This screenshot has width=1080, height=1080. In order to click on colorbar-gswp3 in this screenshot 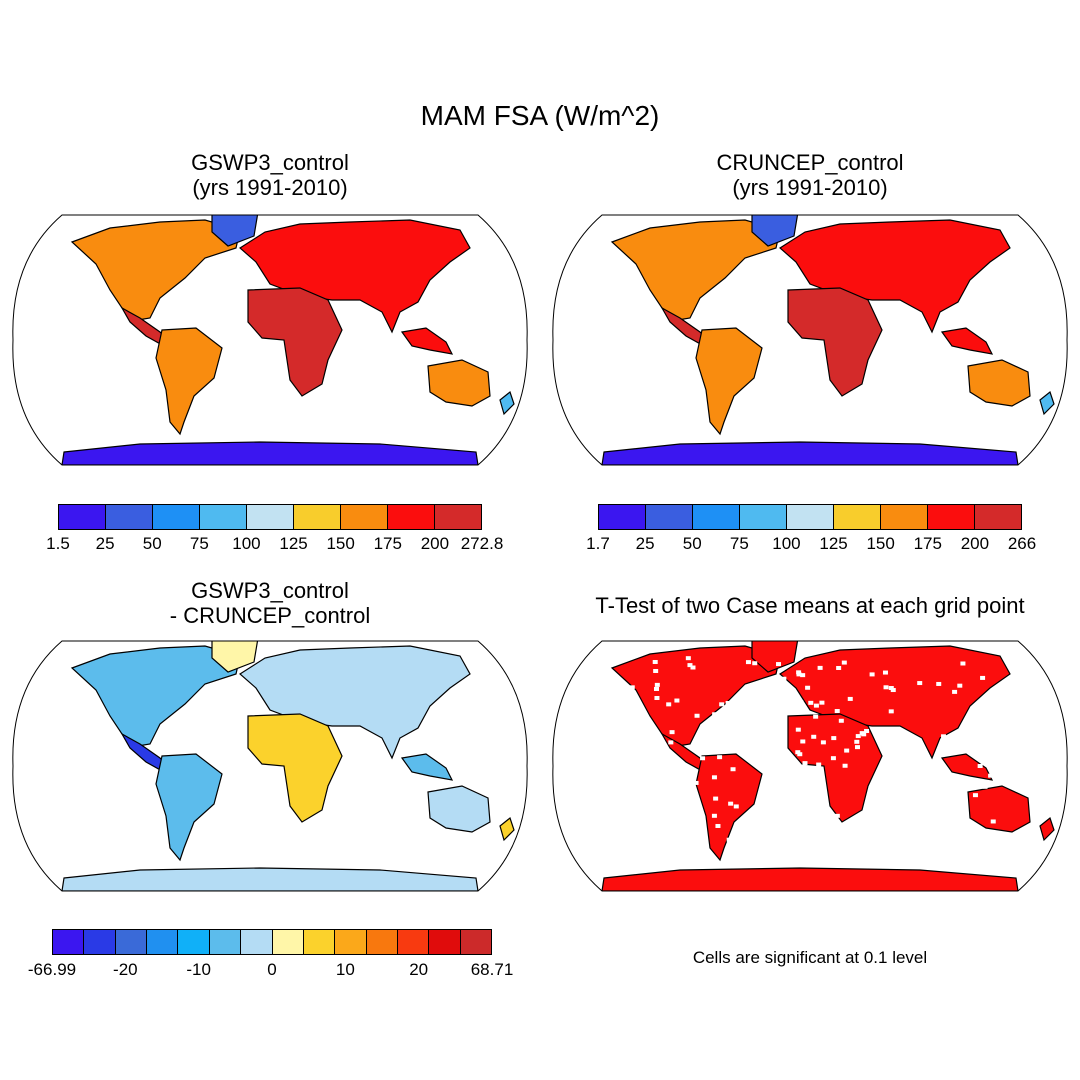, I will do `click(270, 517)`.